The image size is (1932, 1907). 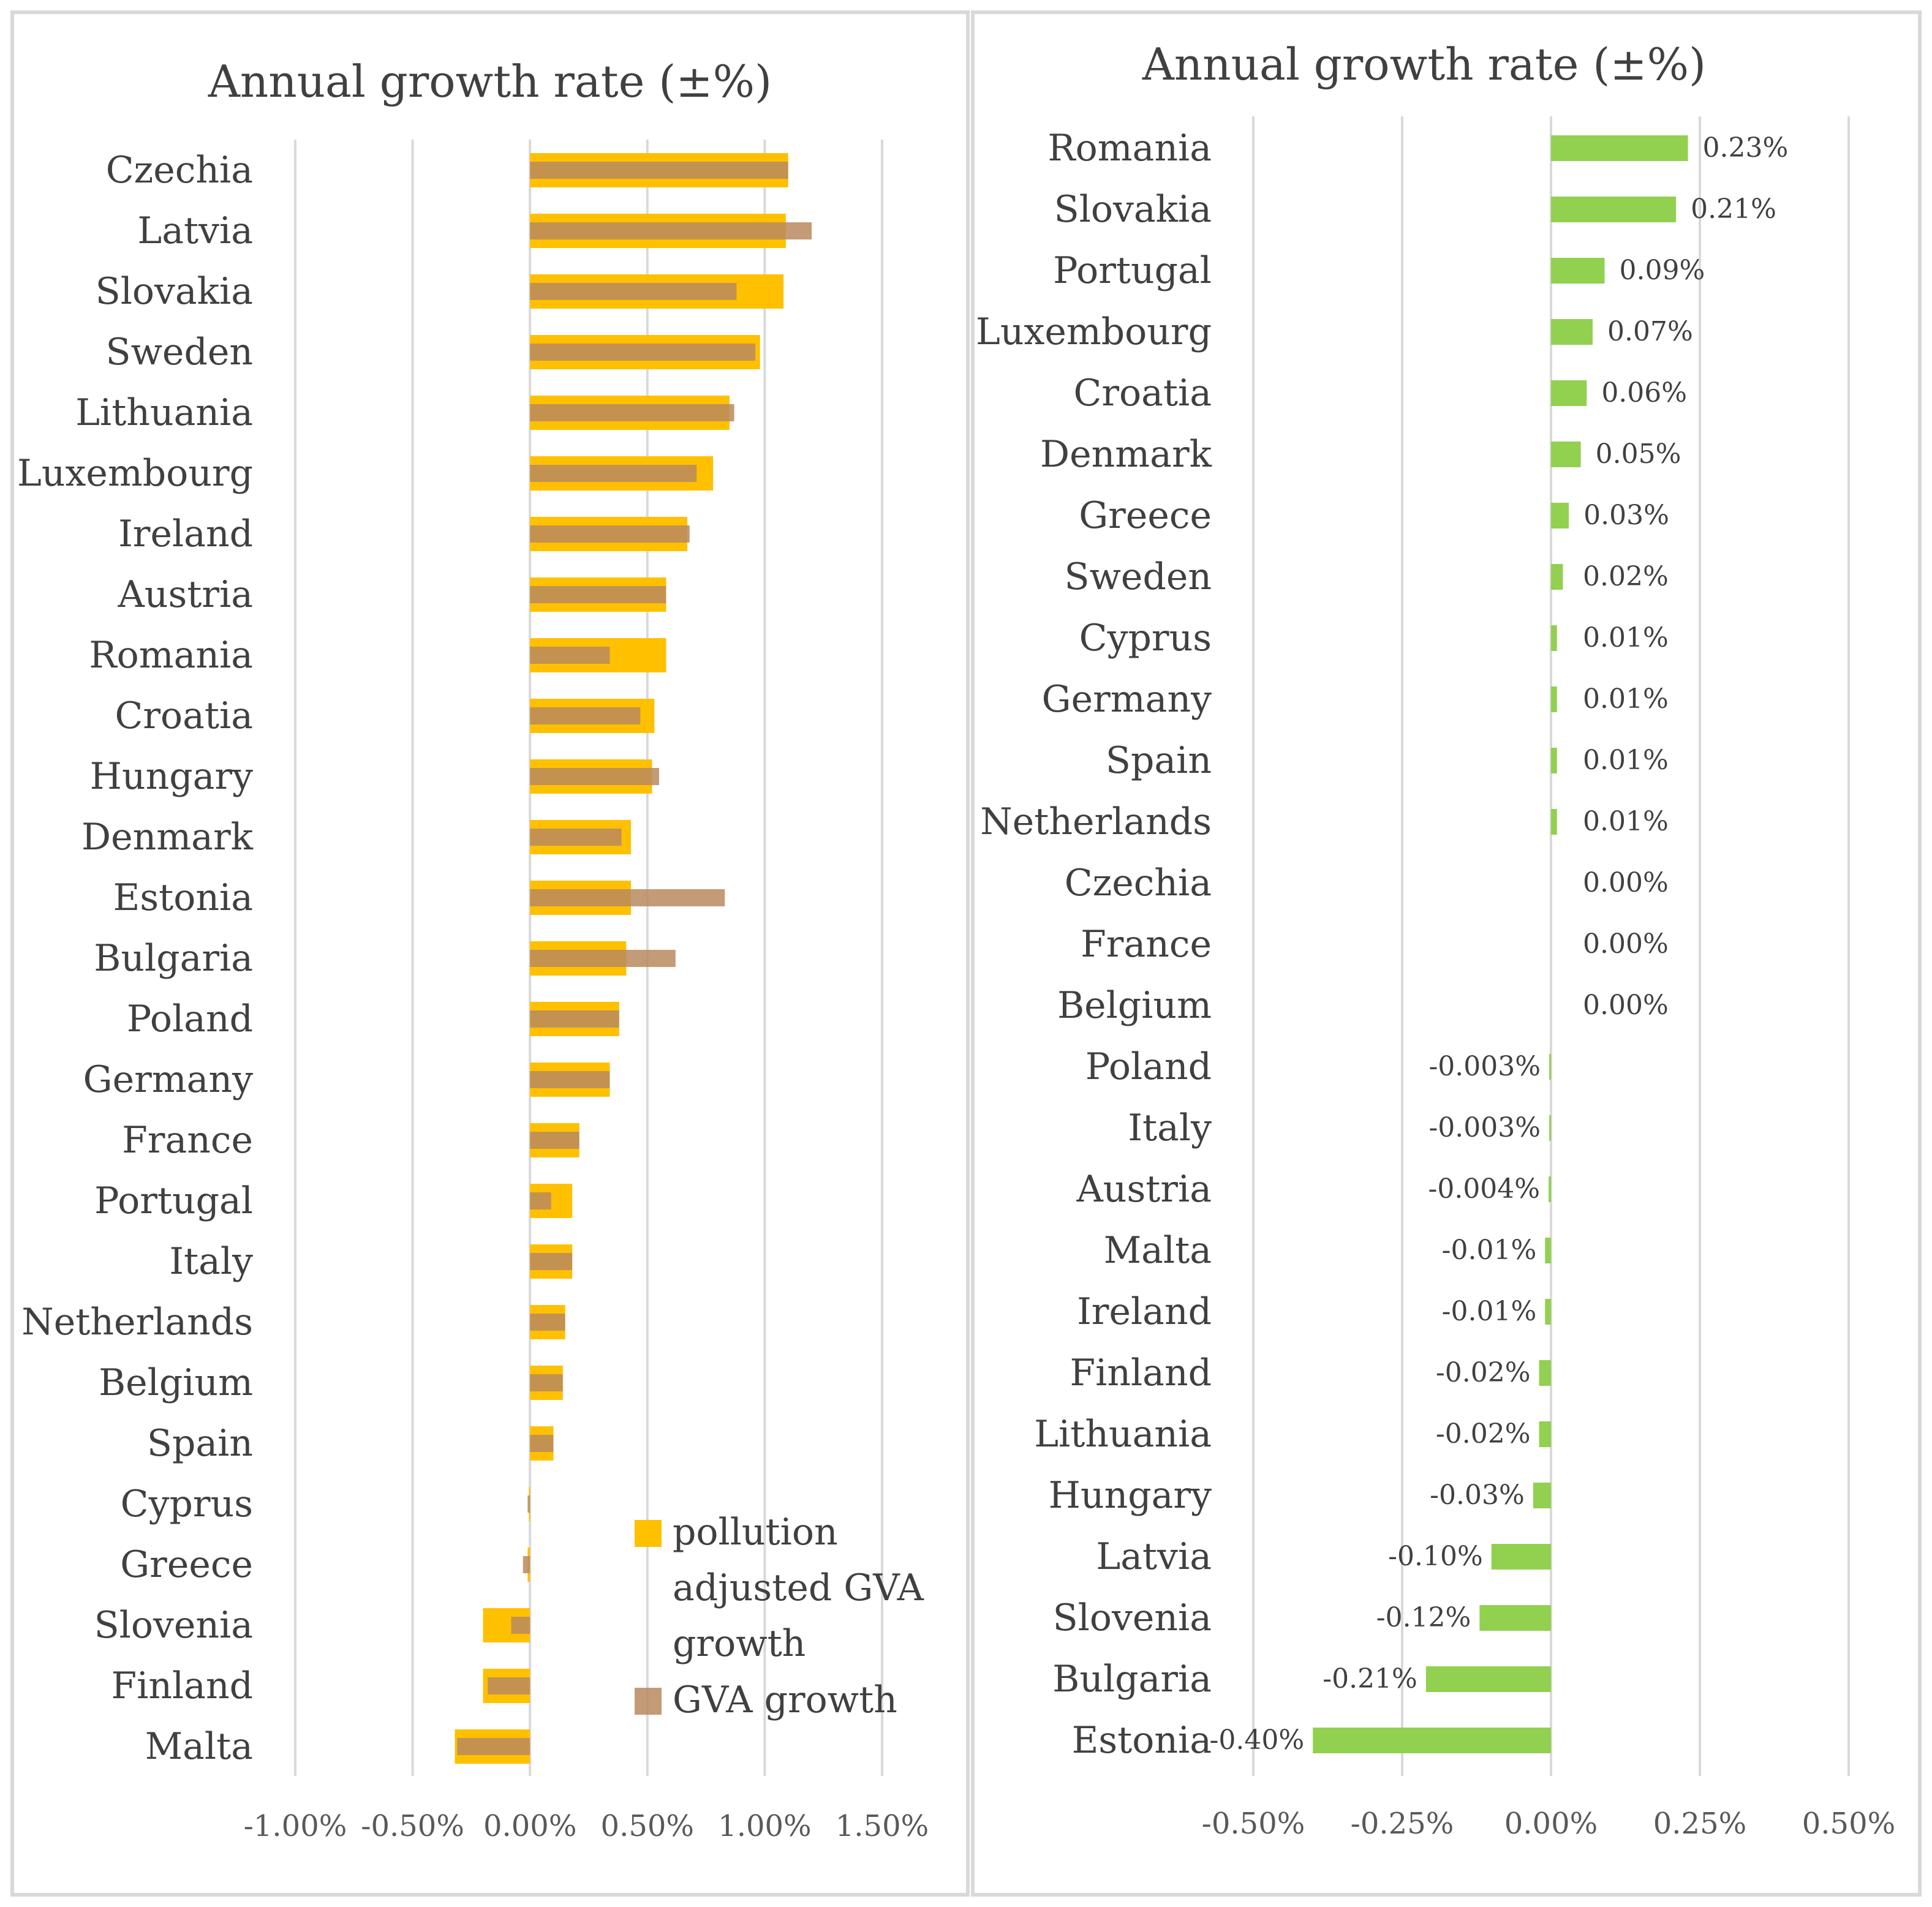 I want to click on right-bar-italy, so click(x=1550, y=1128).